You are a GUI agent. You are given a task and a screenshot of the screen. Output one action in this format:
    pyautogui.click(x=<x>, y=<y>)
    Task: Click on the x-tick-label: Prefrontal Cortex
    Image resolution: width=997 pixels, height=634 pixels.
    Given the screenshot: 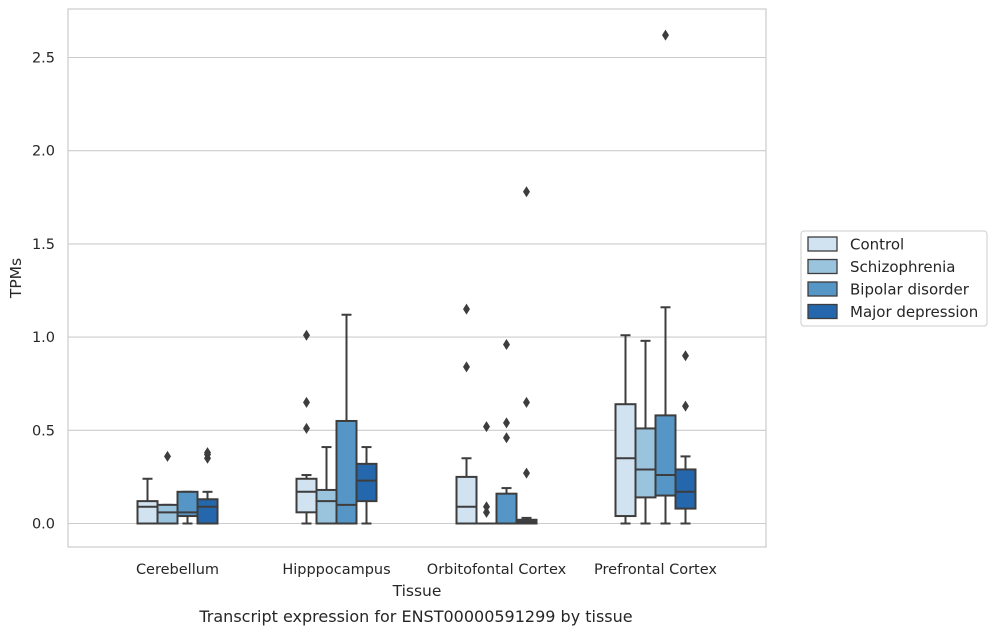 What is the action you would take?
    pyautogui.click(x=655, y=570)
    